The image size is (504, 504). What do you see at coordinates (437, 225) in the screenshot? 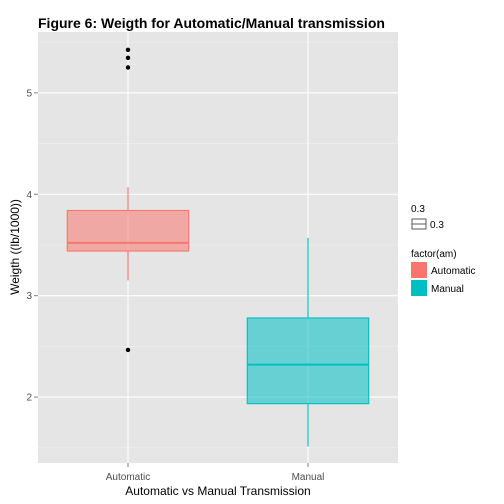
I see `legend-label-alpha: 0.3` at bounding box center [437, 225].